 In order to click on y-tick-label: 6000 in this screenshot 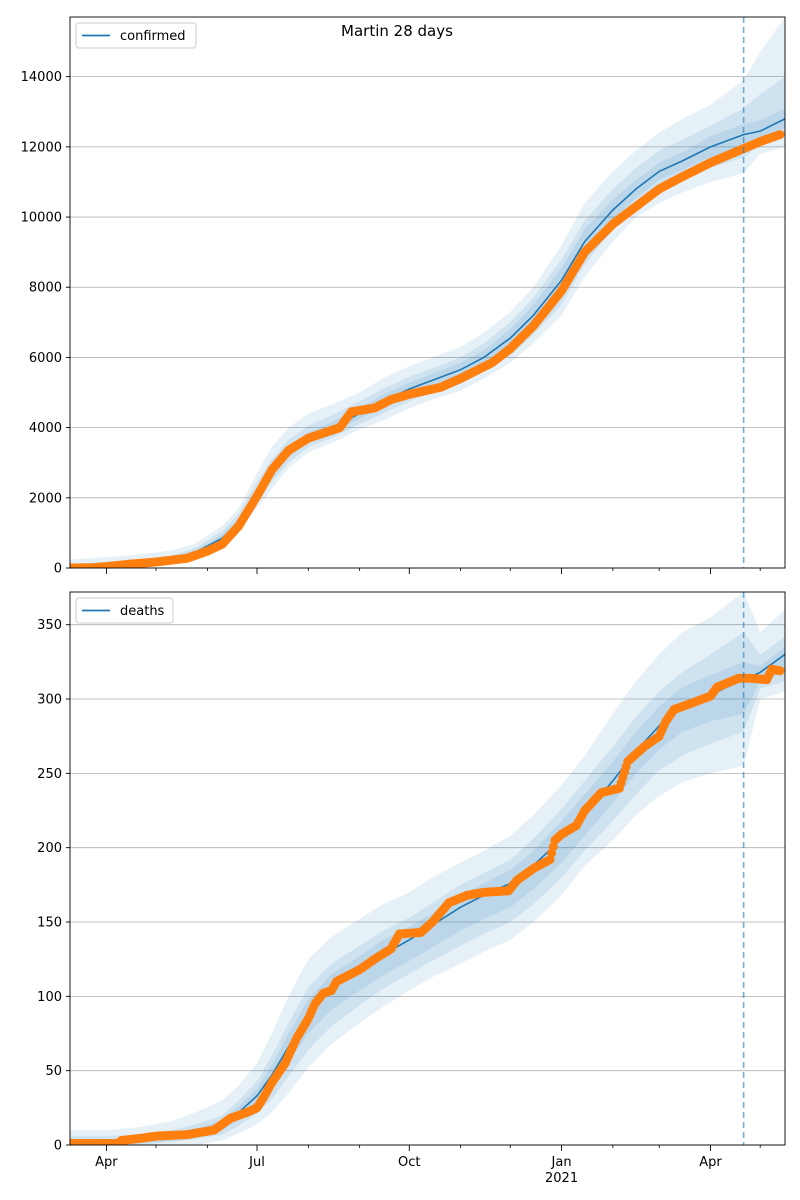, I will do `click(45, 358)`.